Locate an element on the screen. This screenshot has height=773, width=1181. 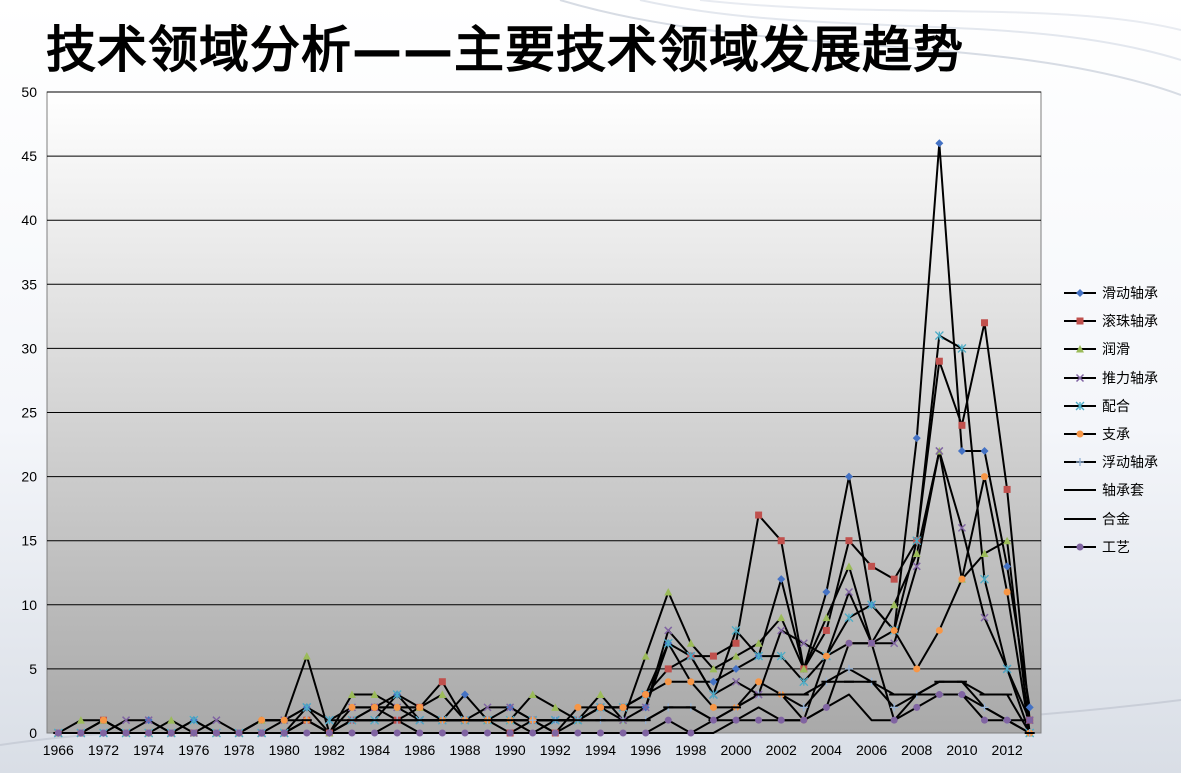
x-tick-label: 1966 is located at coordinates (58, 750).